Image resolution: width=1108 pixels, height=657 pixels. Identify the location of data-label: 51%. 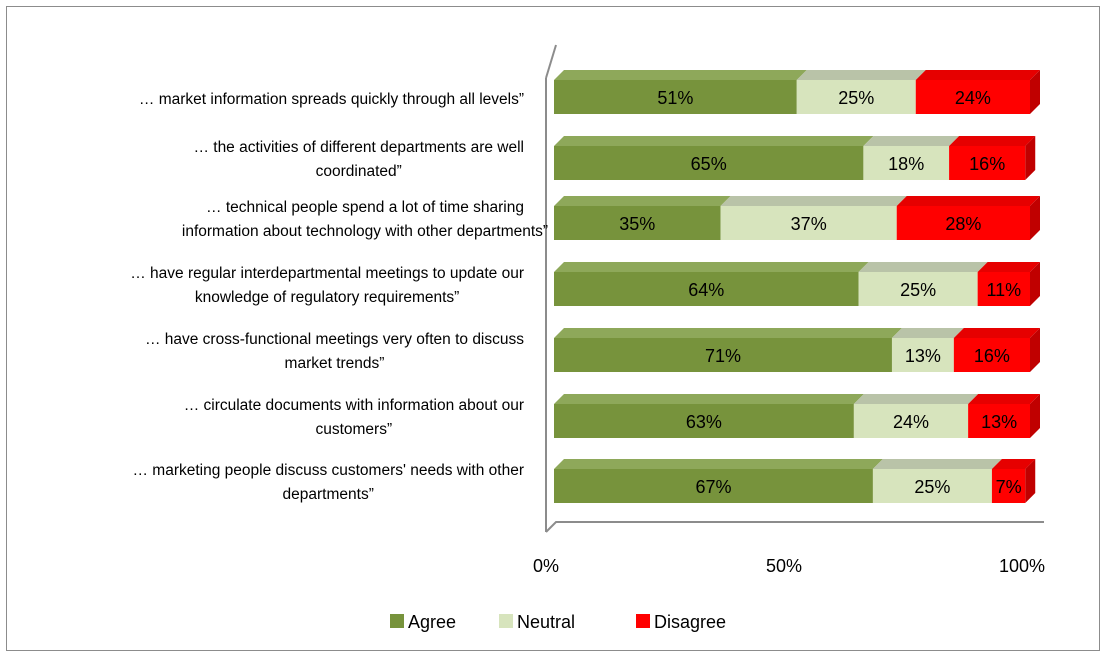
(675, 98).